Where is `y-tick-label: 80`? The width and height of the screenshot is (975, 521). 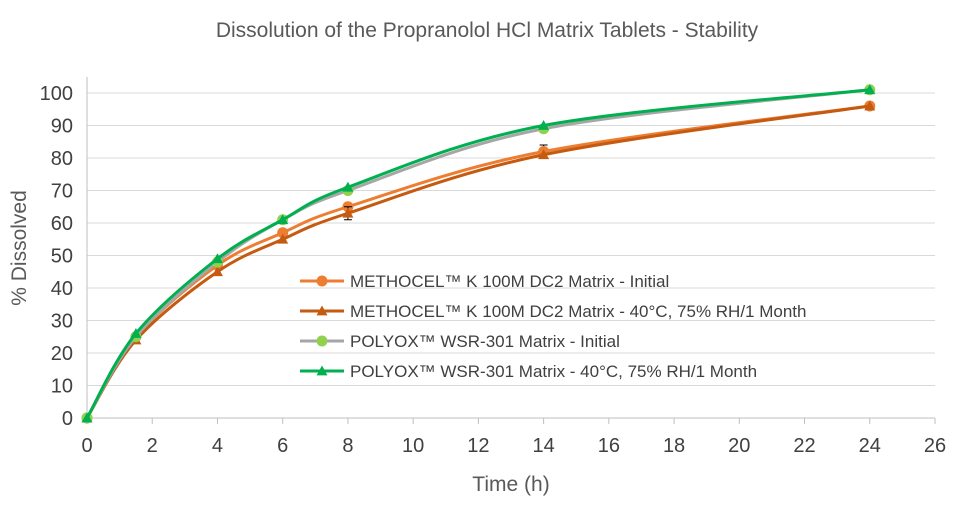 y-tick-label: 80 is located at coordinates (62, 159).